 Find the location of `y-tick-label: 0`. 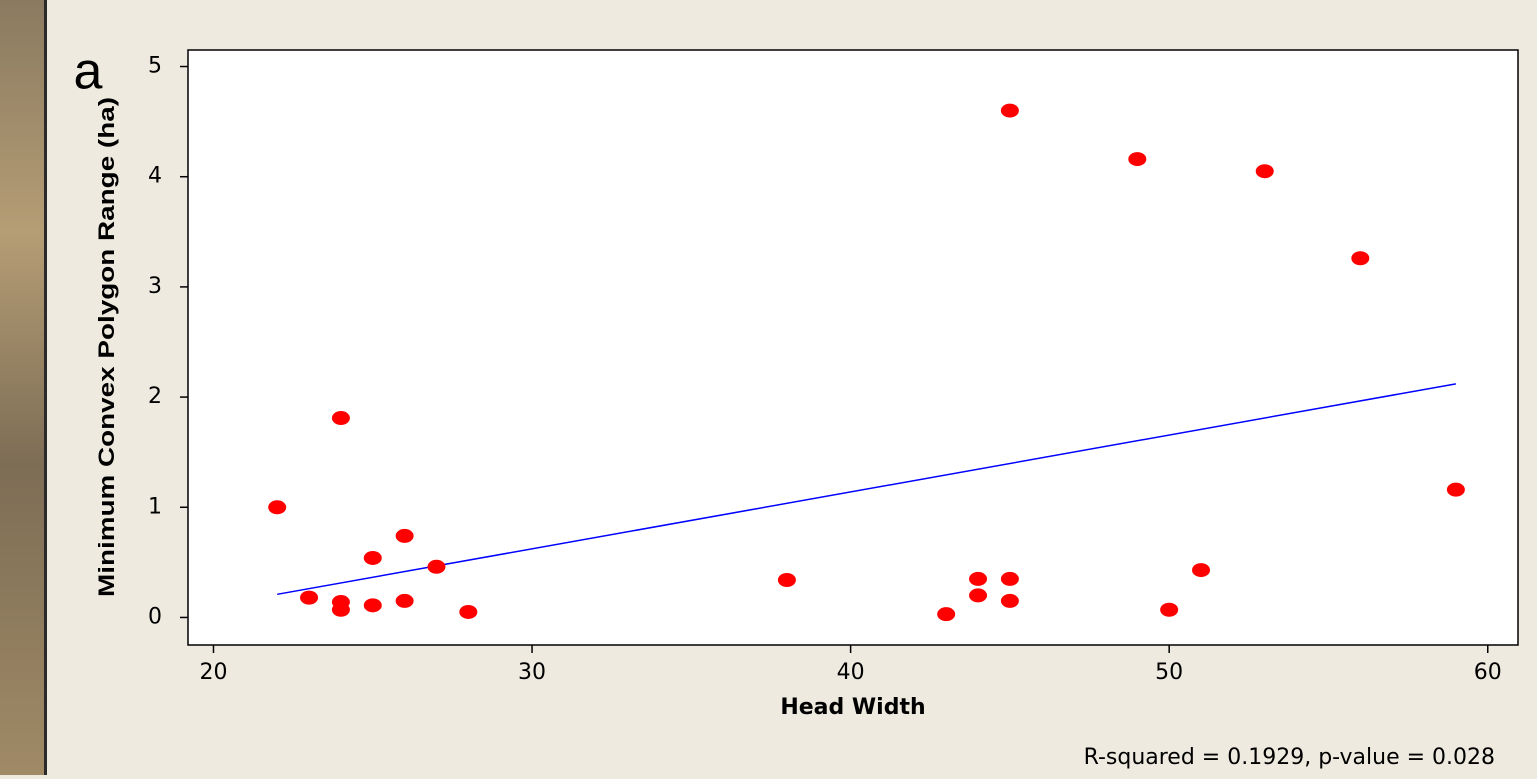

y-tick-label: 0 is located at coordinates (155, 616).